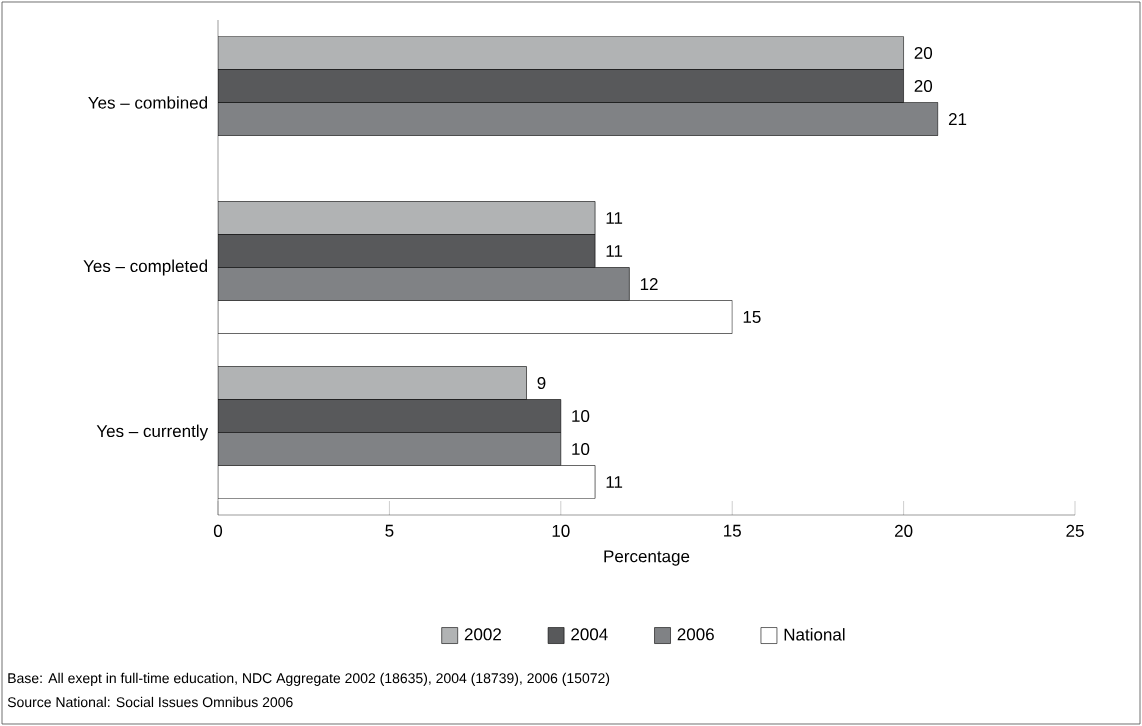  Describe the element at coordinates (150, 702) in the screenshot. I see `source-note: Source National: Social Issues Omnibus 2006` at that location.